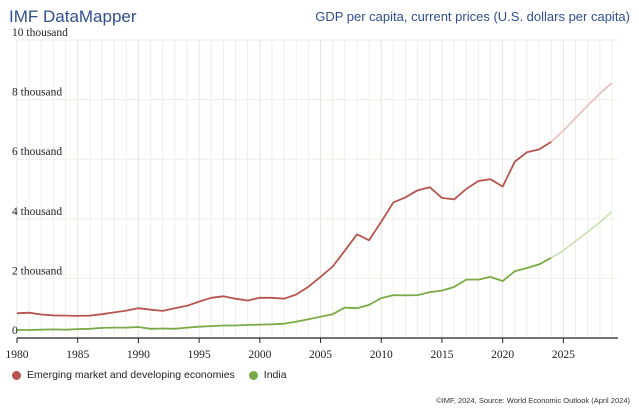 This screenshot has height=414, width=639. I want to click on legend-item-india: India, so click(267, 375).